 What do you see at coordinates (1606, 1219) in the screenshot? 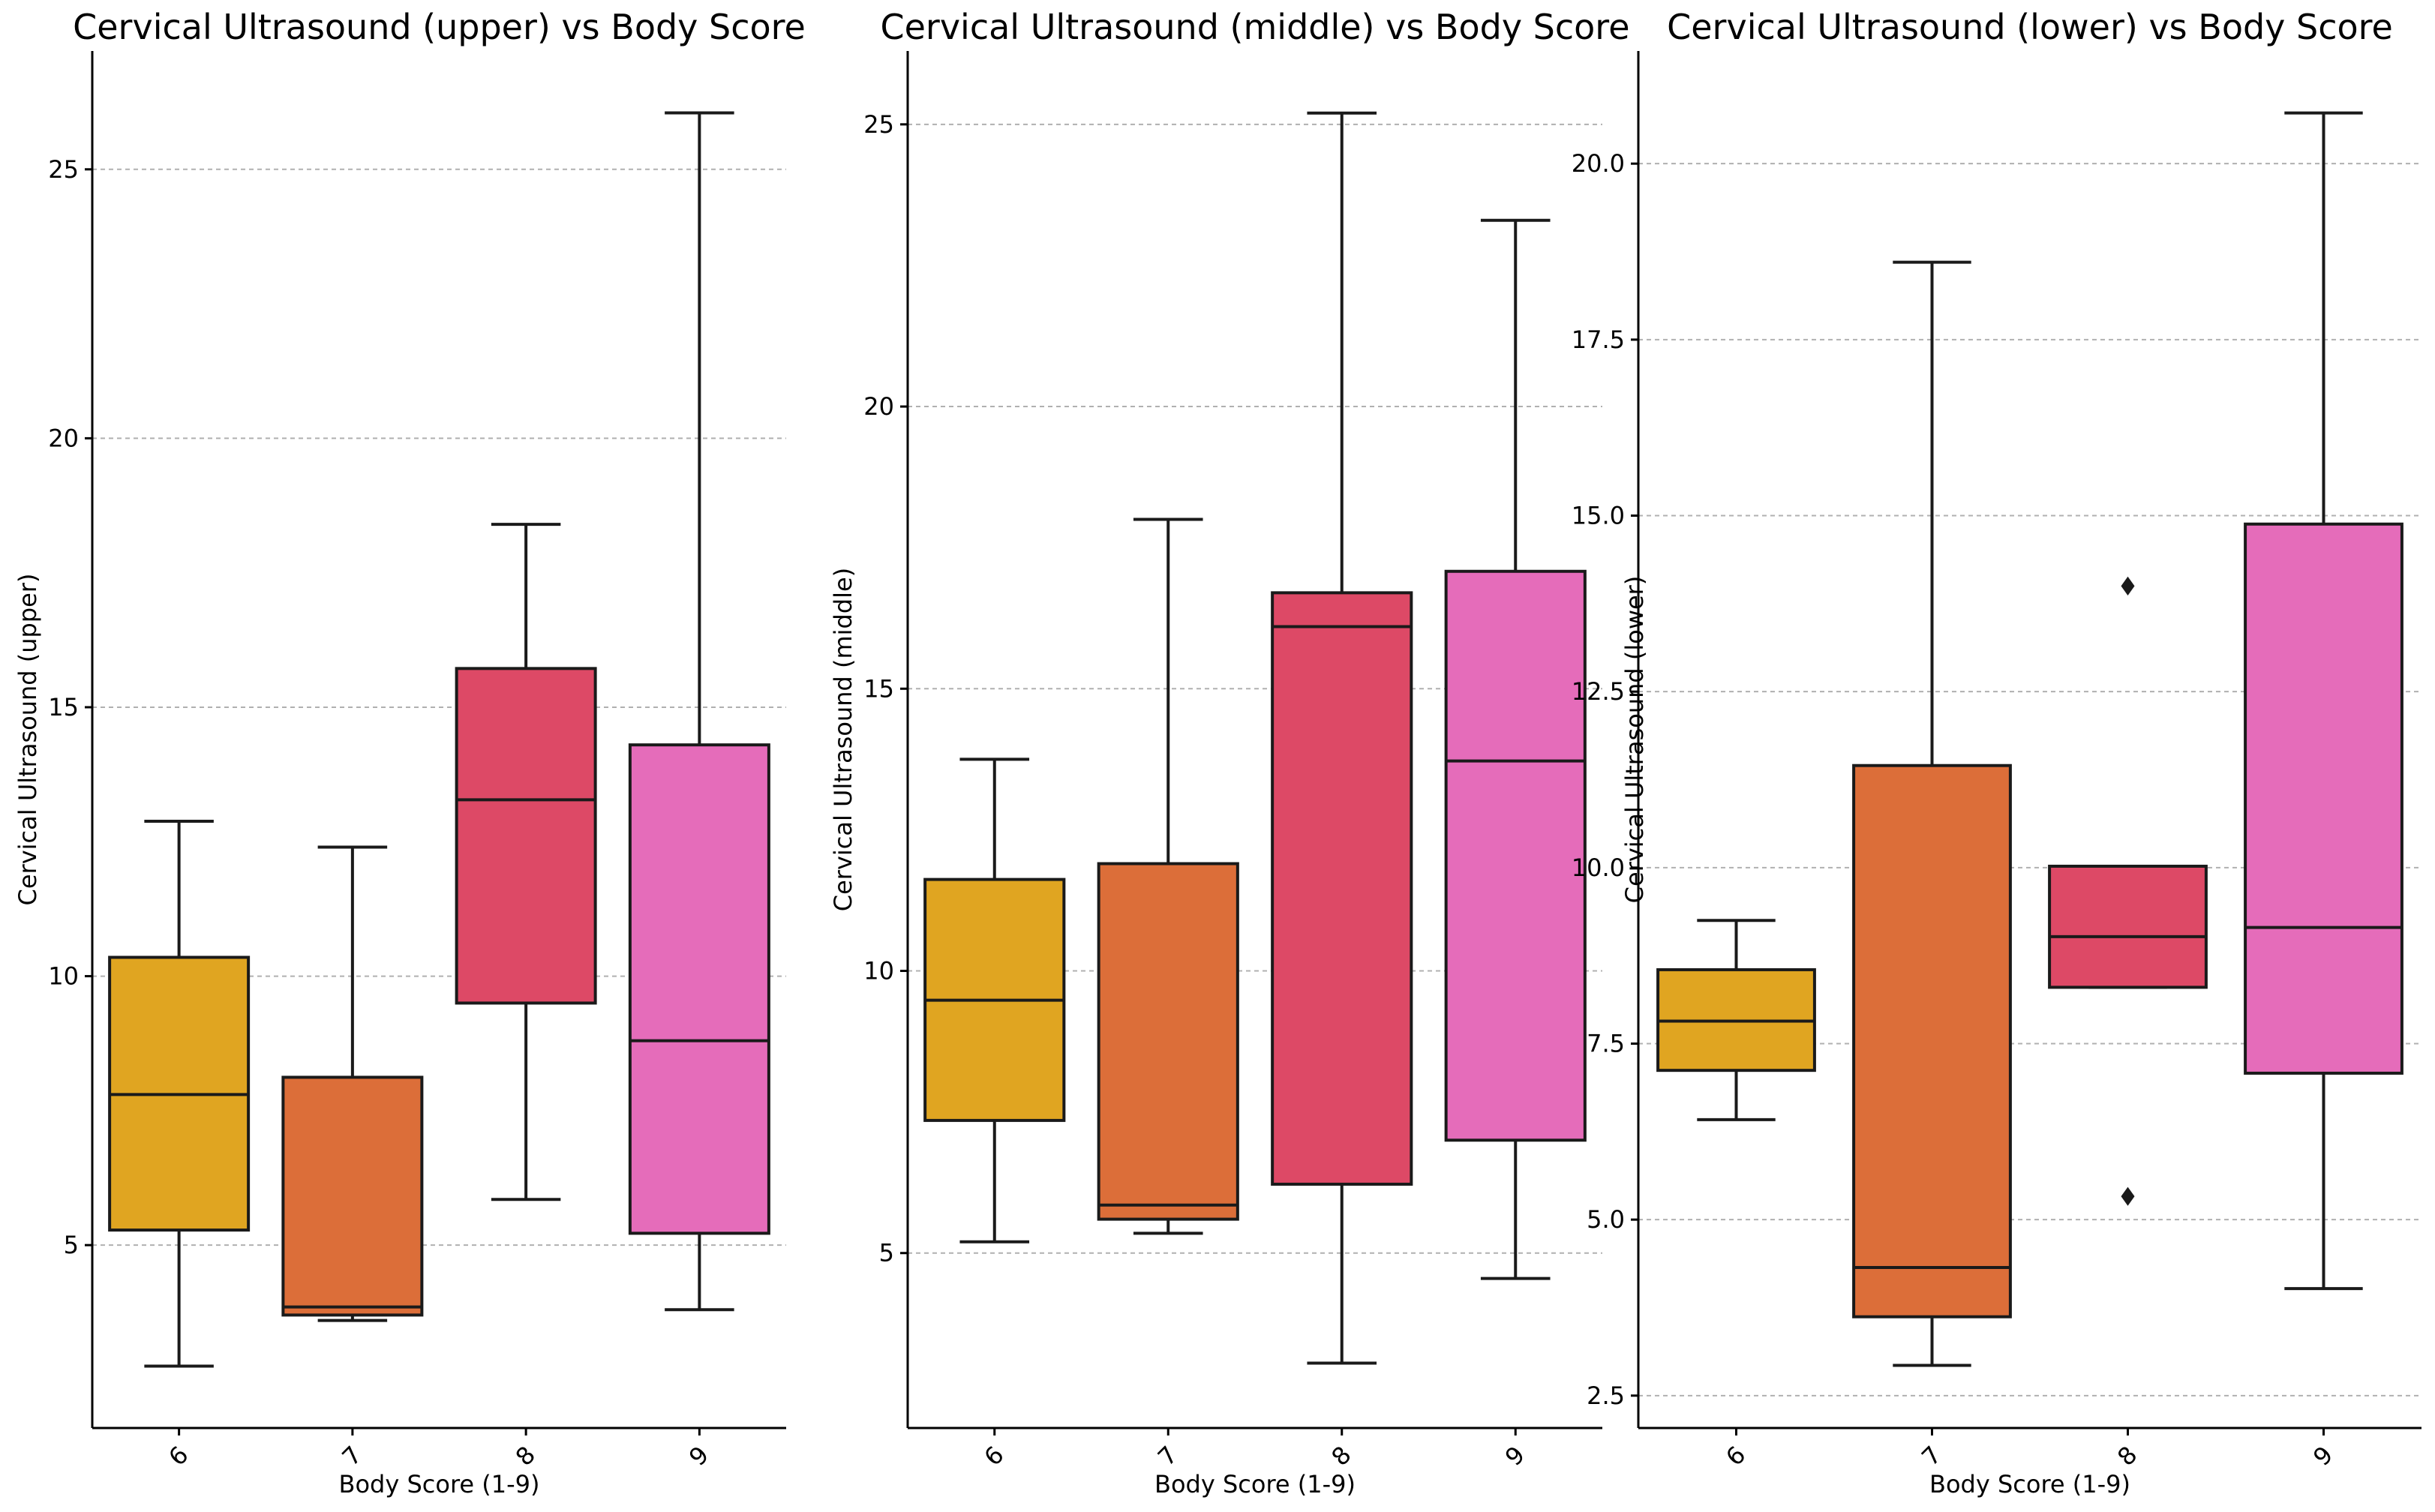
I see `y-tick-label: 5.0` at bounding box center [1606, 1219].